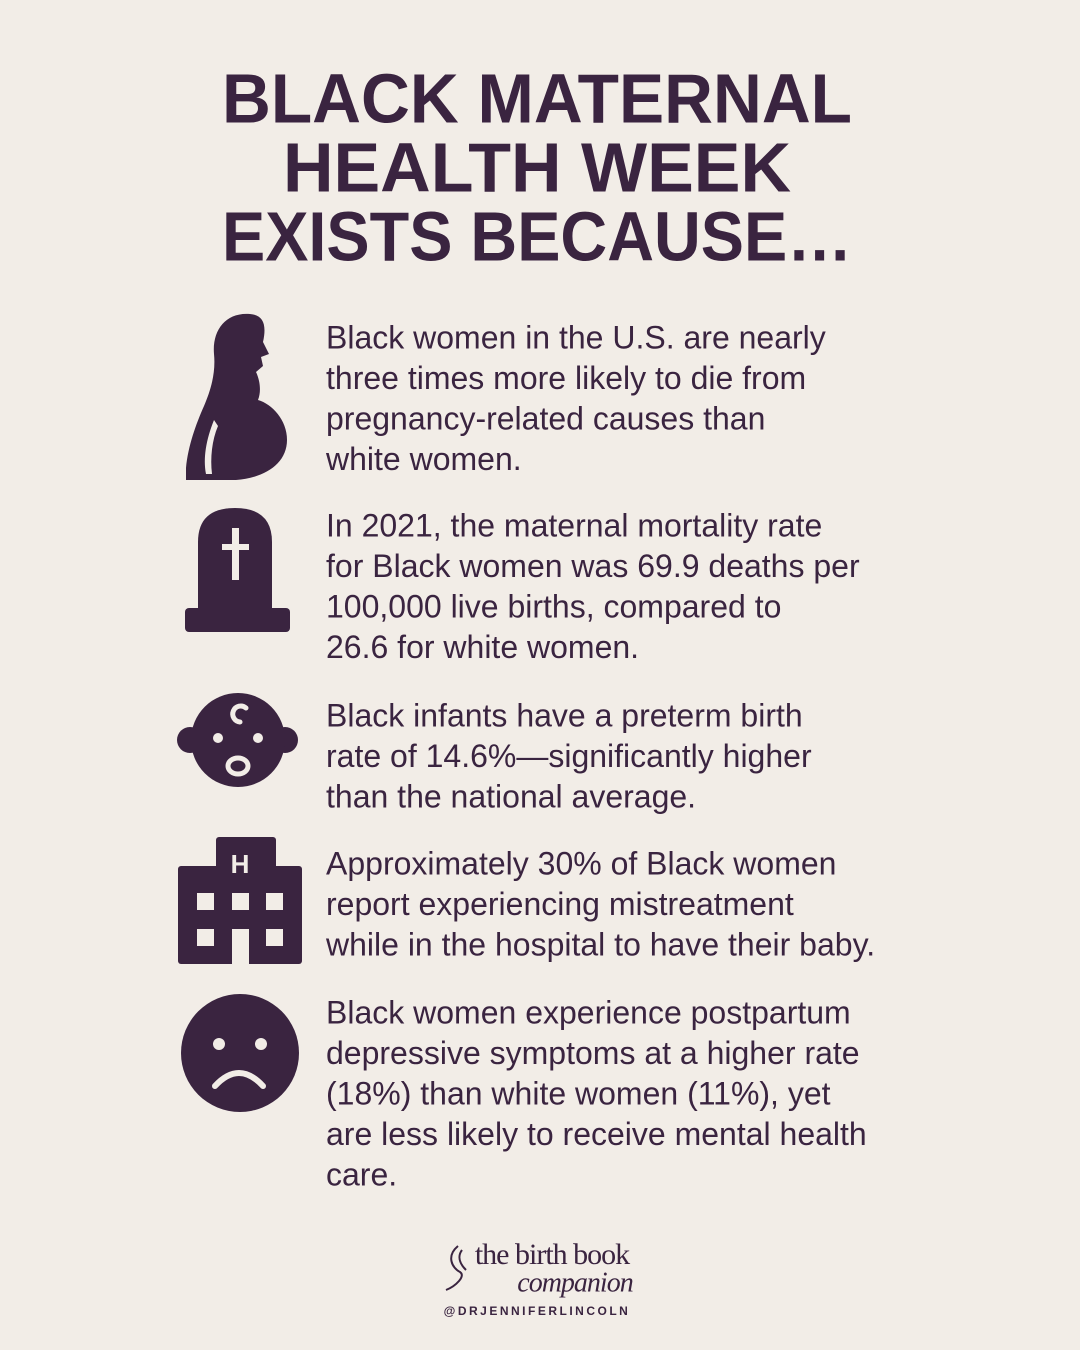 The height and width of the screenshot is (1350, 1080). Describe the element at coordinates (576, 337) in the screenshot. I see `item-text-line: Black women in the U.S. are nearly` at that location.